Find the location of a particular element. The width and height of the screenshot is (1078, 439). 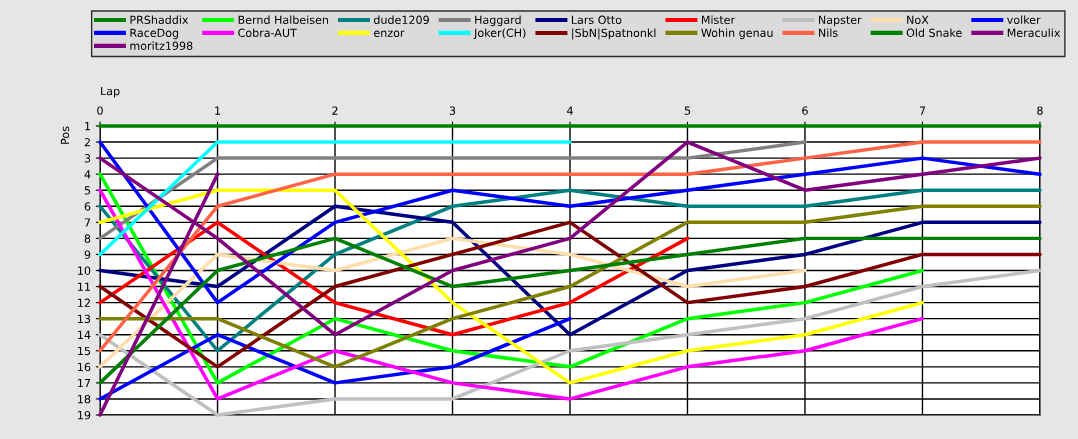

legend-label: PRShaddix is located at coordinates (159, 20).